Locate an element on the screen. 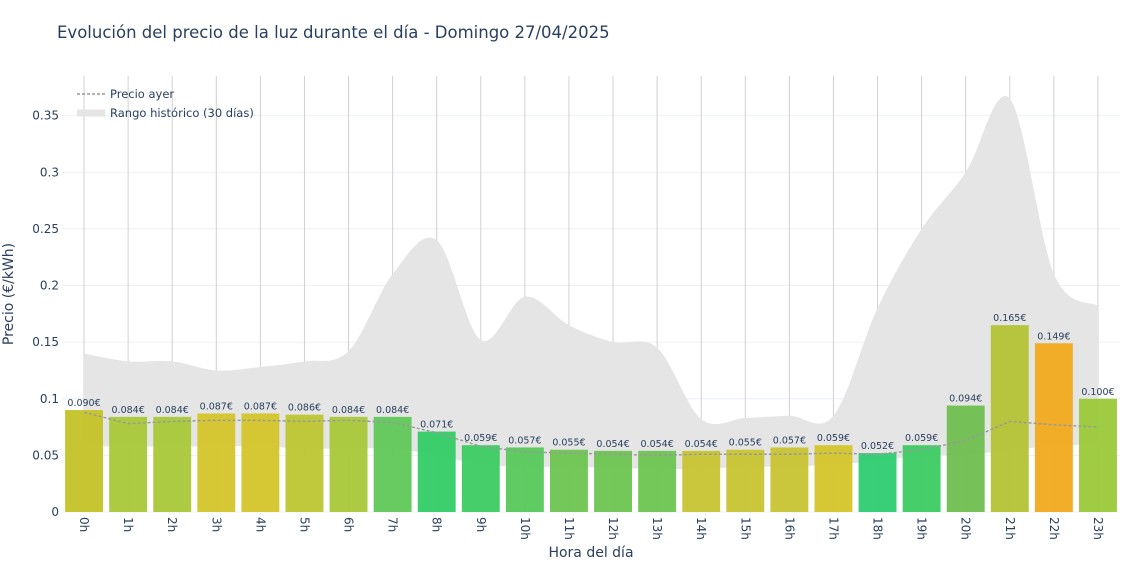 Image resolution: width=1140 pixels, height=570 pixels. bar-value-label-21h: 0.165€ is located at coordinates (1009, 318).